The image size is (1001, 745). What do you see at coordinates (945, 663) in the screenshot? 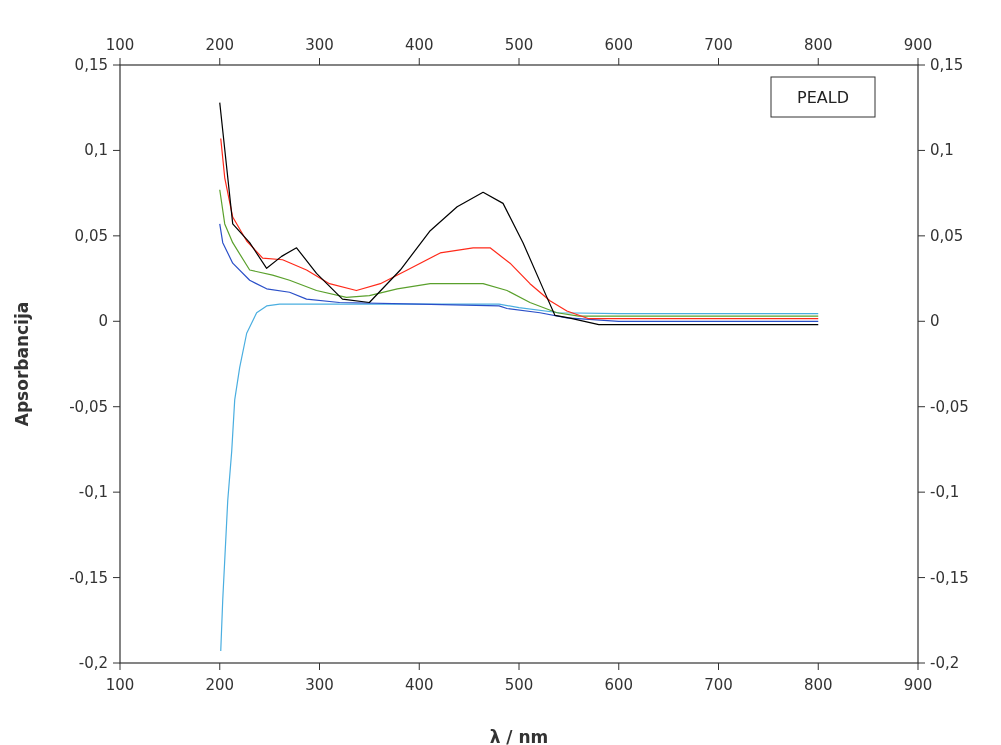
I see `y2-tick-label: -0,2` at bounding box center [945, 663].